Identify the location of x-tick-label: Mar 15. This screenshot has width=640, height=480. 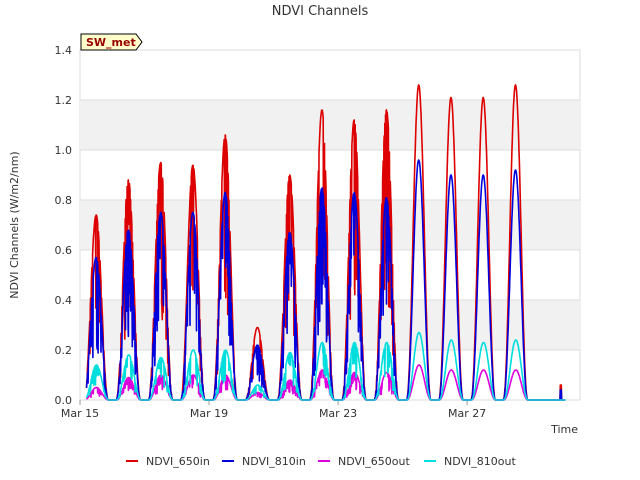
(80, 413).